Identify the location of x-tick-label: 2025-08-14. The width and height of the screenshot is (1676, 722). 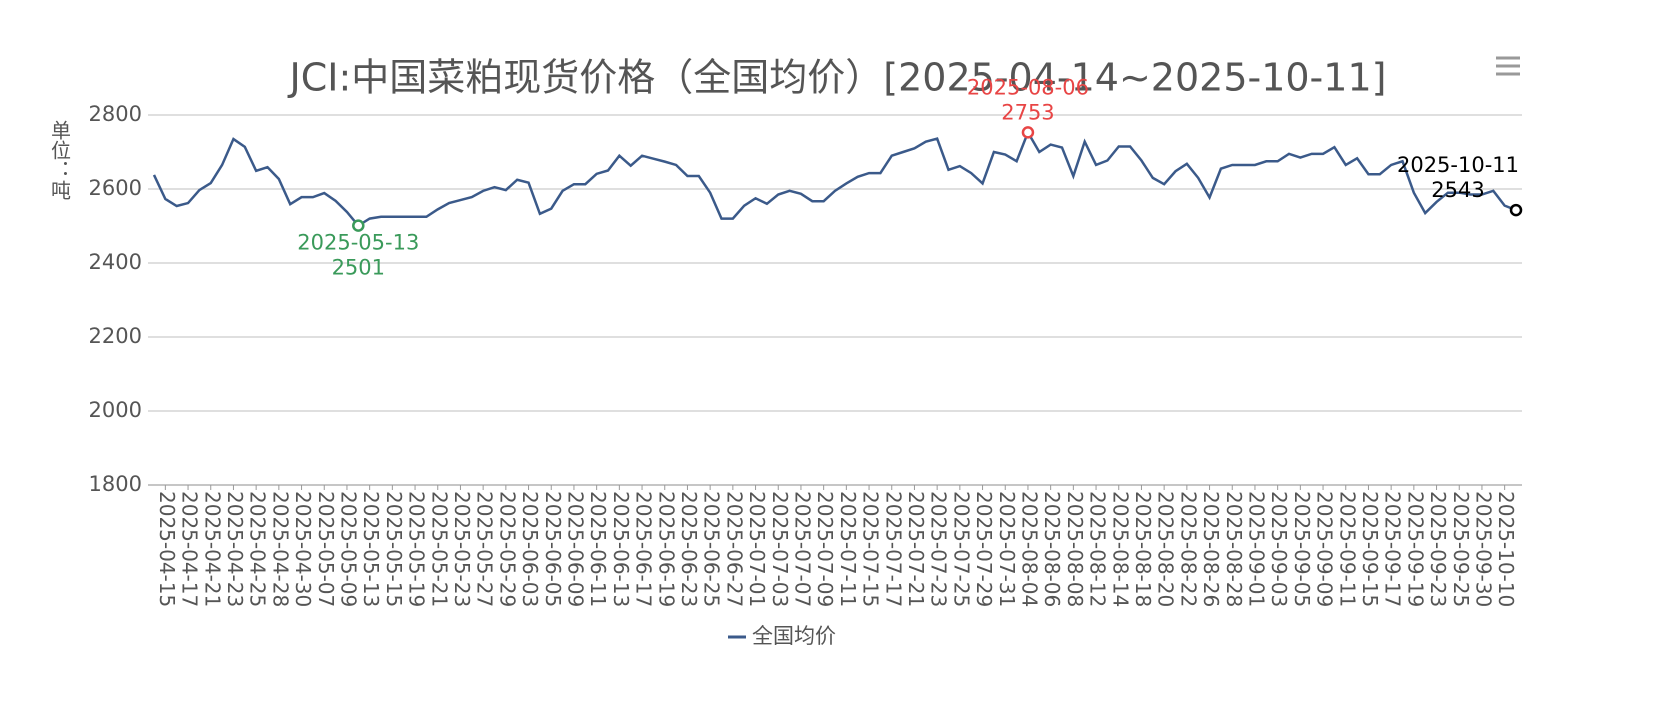
(1120, 549).